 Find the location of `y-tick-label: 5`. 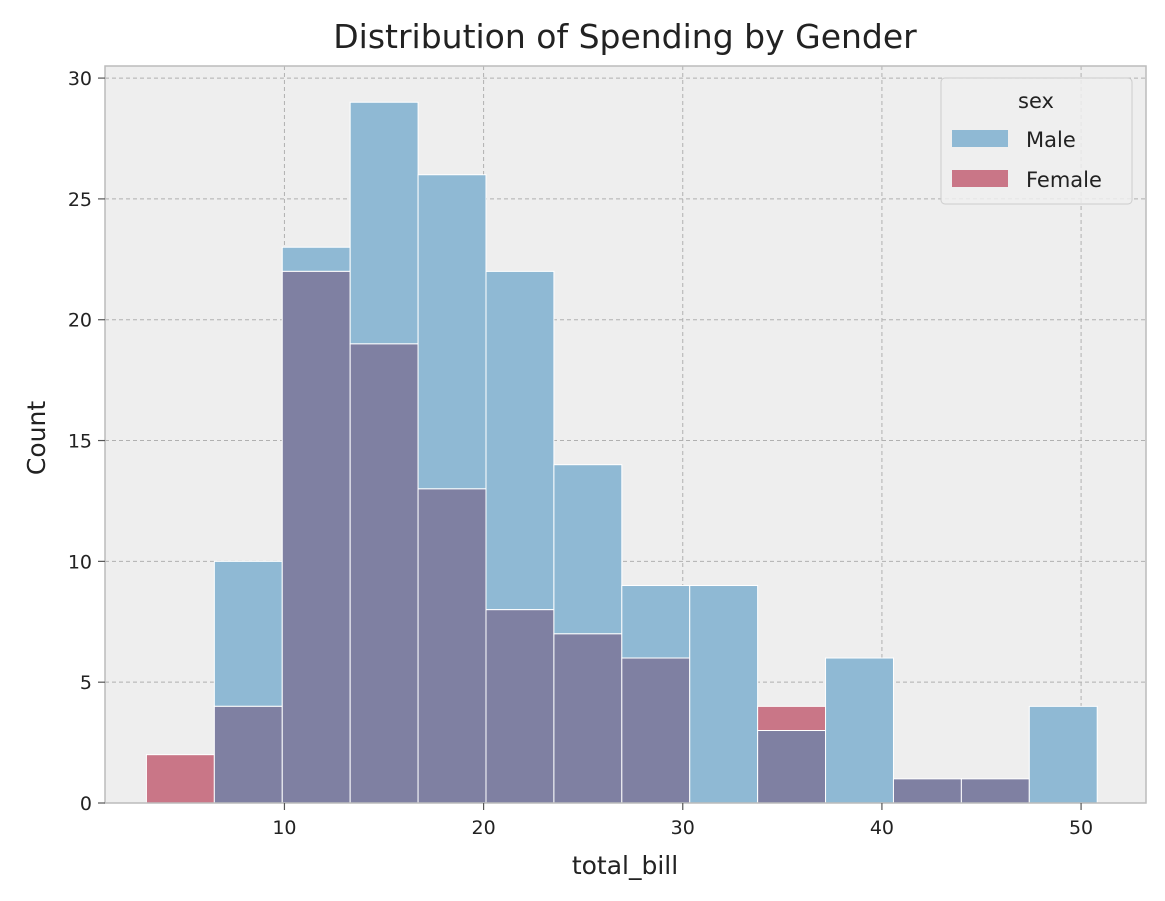

y-tick-label: 5 is located at coordinates (86, 683).